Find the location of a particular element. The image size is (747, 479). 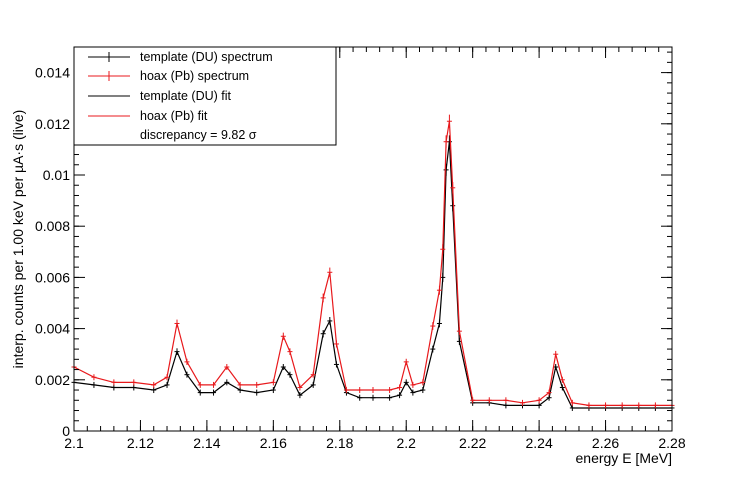

y-tick-label: 0.014 is located at coordinates (52, 73).